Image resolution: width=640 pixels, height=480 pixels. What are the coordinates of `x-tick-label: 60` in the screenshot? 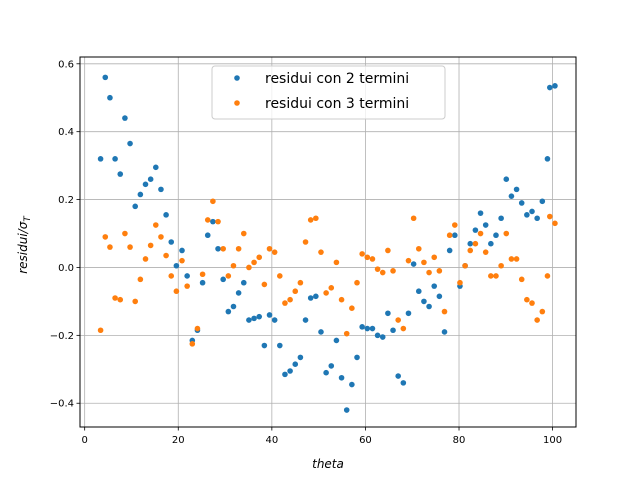 It's located at (365, 440).